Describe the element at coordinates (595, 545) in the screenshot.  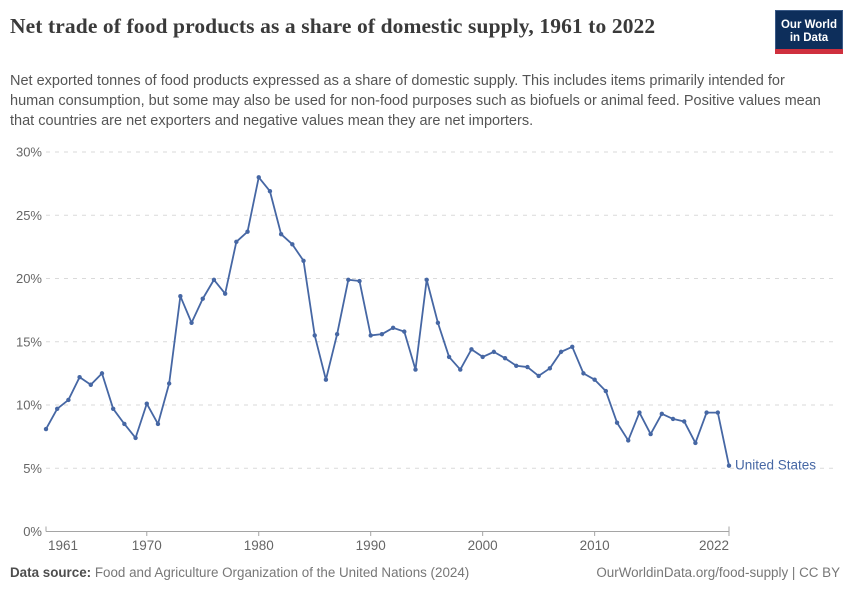
I see `x-tick-label: 2010` at that location.